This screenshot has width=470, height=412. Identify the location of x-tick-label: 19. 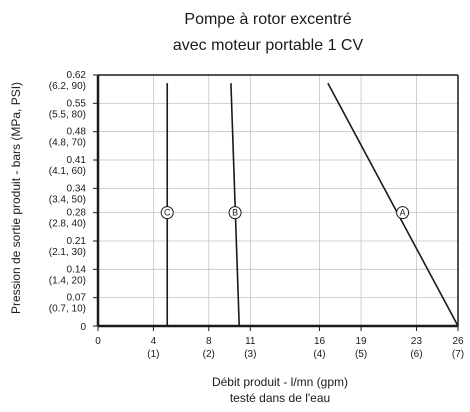
(362, 341).